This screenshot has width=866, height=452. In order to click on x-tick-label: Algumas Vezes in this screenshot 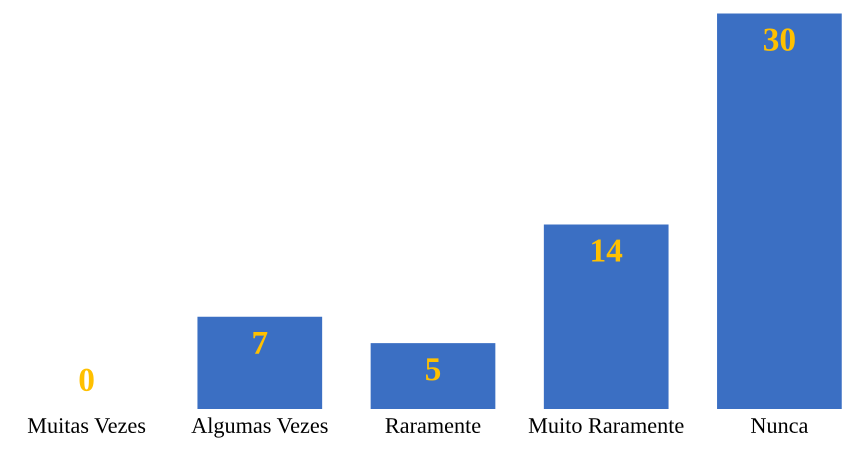, I will do `click(259, 427)`.